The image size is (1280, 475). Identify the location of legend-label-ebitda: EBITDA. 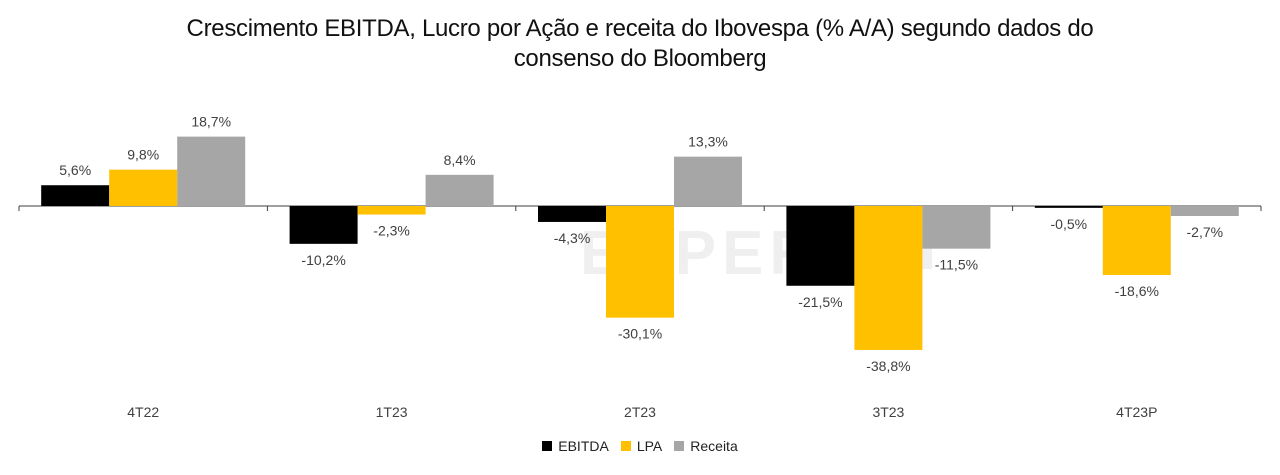
(583, 446).